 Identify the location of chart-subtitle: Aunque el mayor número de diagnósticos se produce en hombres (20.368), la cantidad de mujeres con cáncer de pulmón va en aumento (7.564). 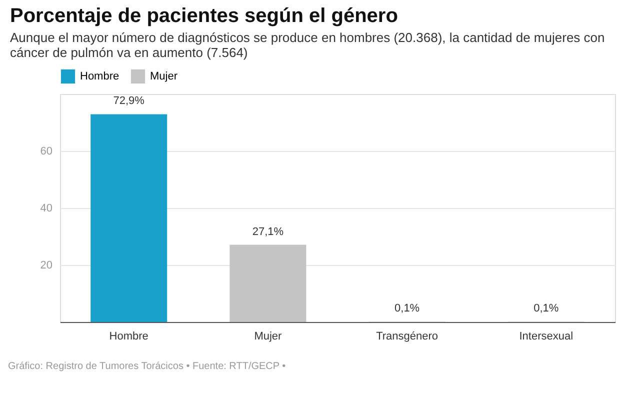
(307, 45).